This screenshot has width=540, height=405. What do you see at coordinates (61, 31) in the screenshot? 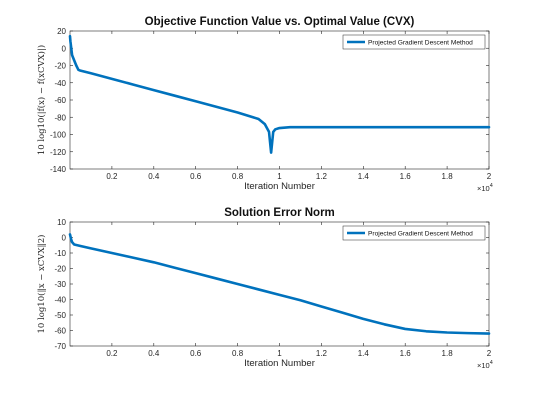
I see `y-tick-label: 20` at bounding box center [61, 31].